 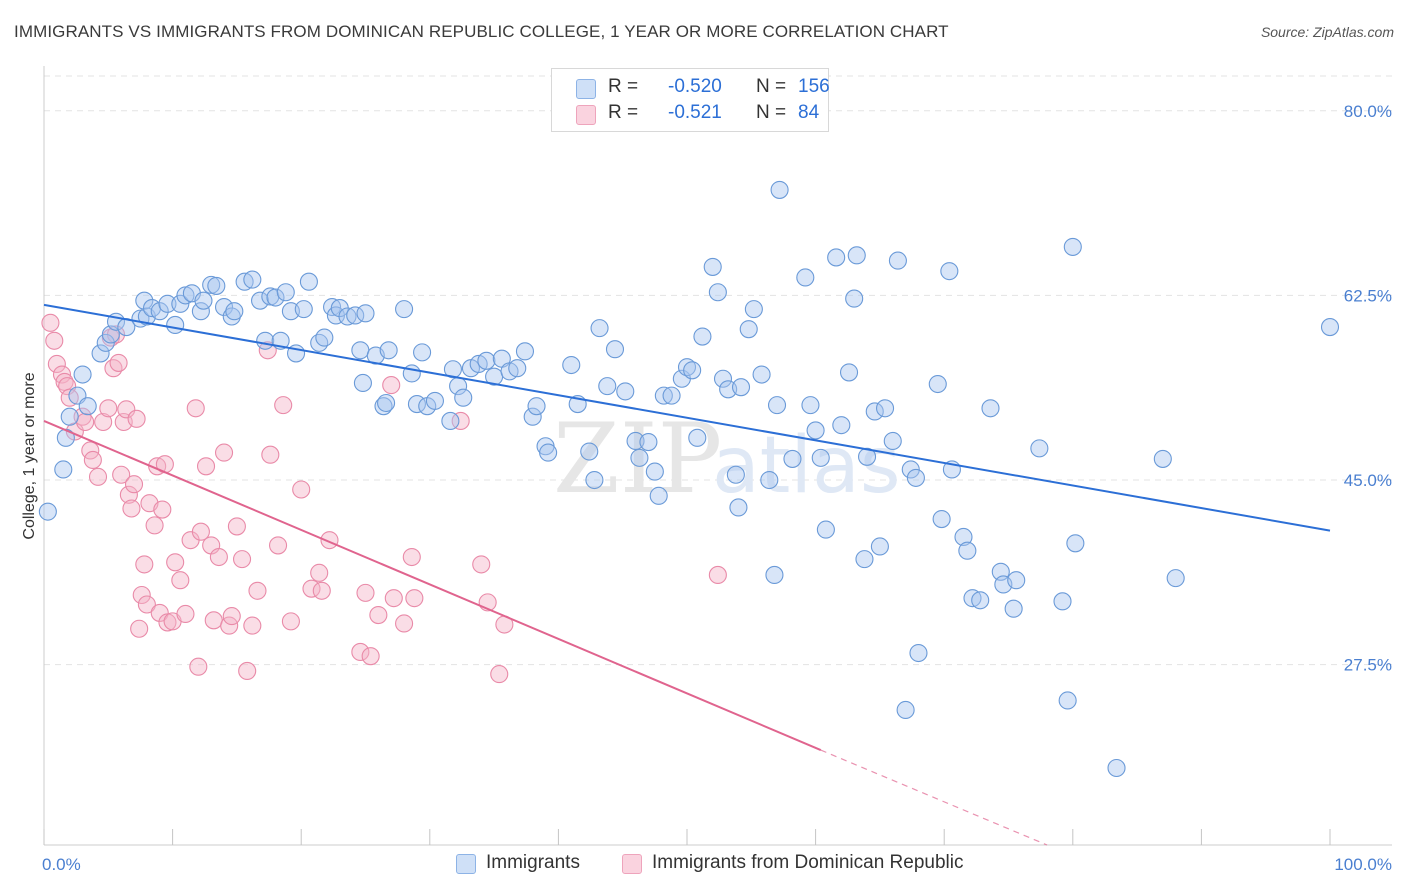 I want to click on x-tick-label: 0.0%, so click(x=61, y=864).